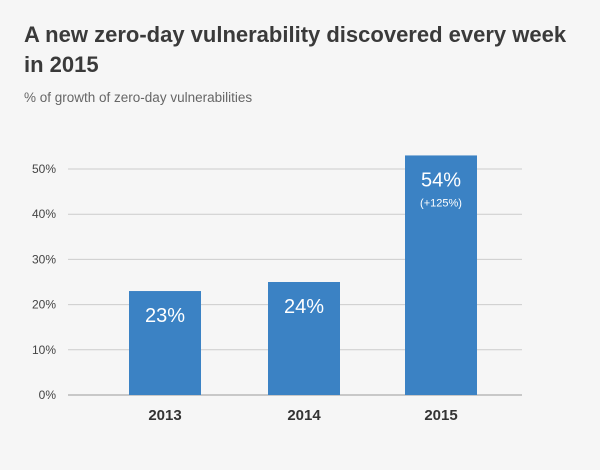 Image resolution: width=600 pixels, height=470 pixels. Describe the element at coordinates (44, 214) in the screenshot. I see `y-tick-label: 40%` at that location.